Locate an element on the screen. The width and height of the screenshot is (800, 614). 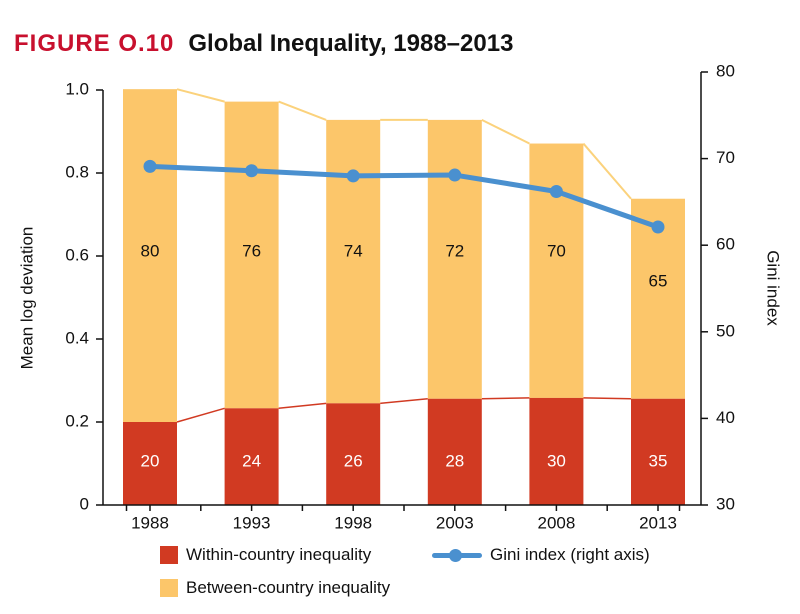
left-axis-tick-label: 0.4 is located at coordinates (77, 337).